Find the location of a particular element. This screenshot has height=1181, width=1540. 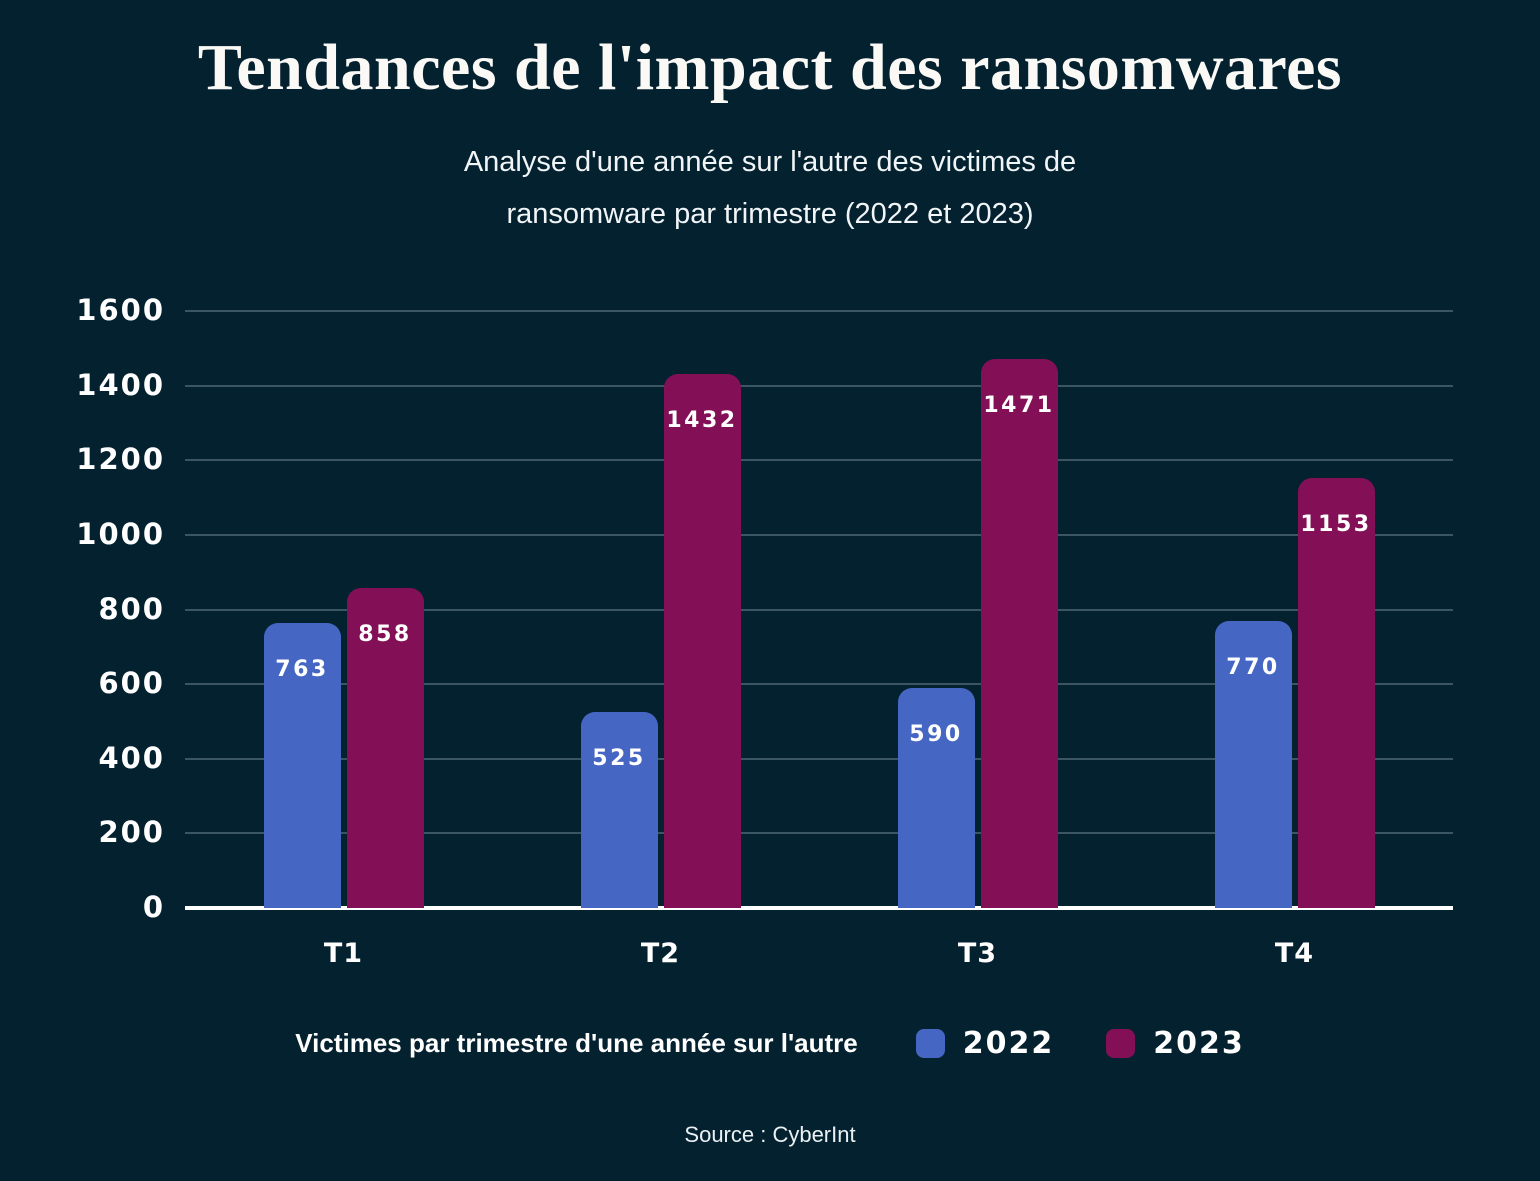

x-axis-tick-T3: T3 is located at coordinates (977, 953).